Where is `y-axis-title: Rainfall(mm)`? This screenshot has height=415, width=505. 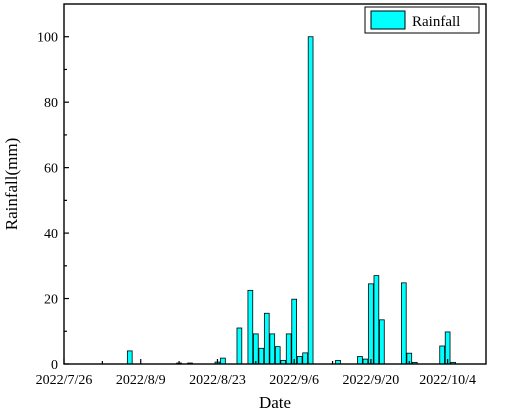 y-axis-title: Rainfall(mm) is located at coordinates (11, 184).